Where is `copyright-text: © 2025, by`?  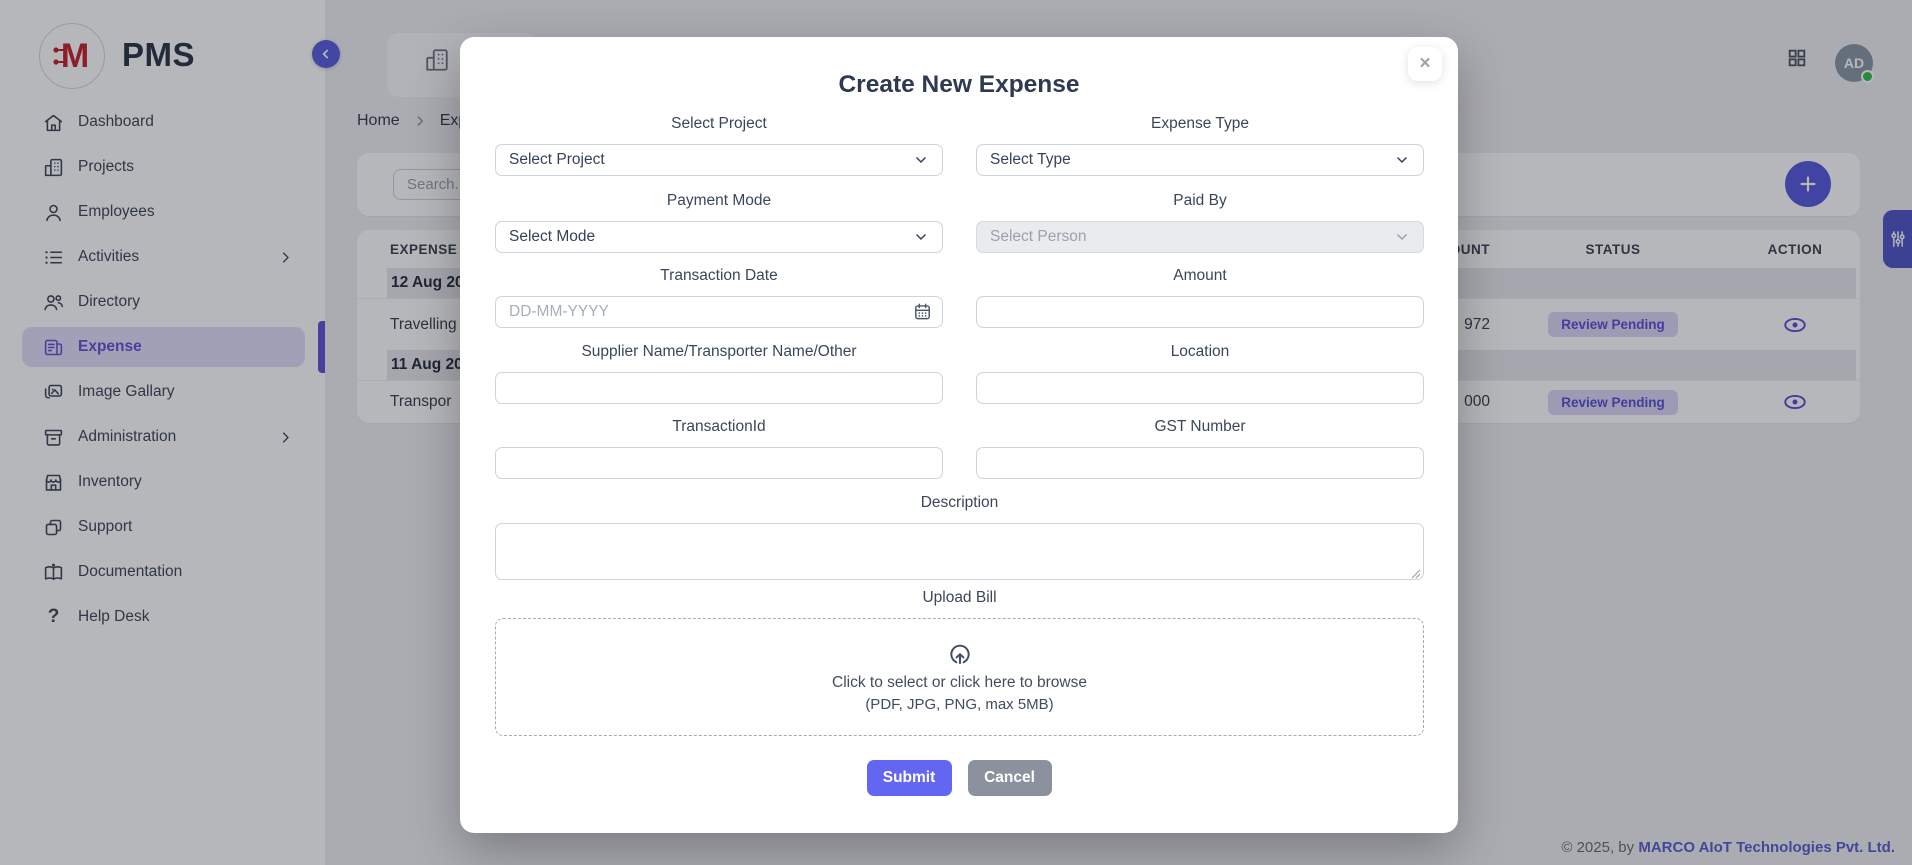
copyright-text: © 2025, by is located at coordinates (1598, 847).